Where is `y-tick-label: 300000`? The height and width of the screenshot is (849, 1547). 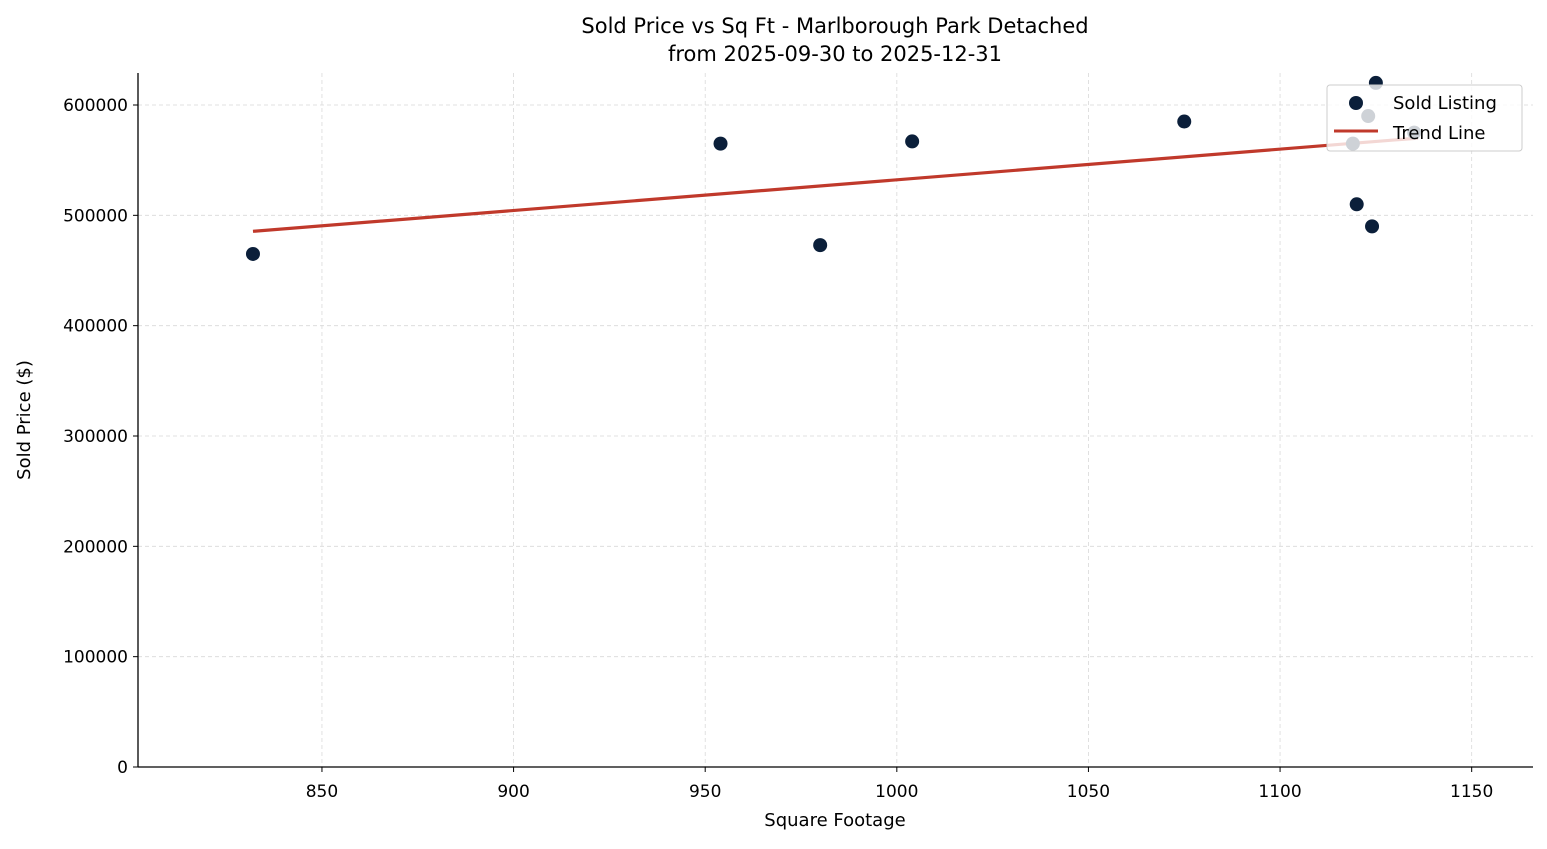 y-tick-label: 300000 is located at coordinates (95, 437).